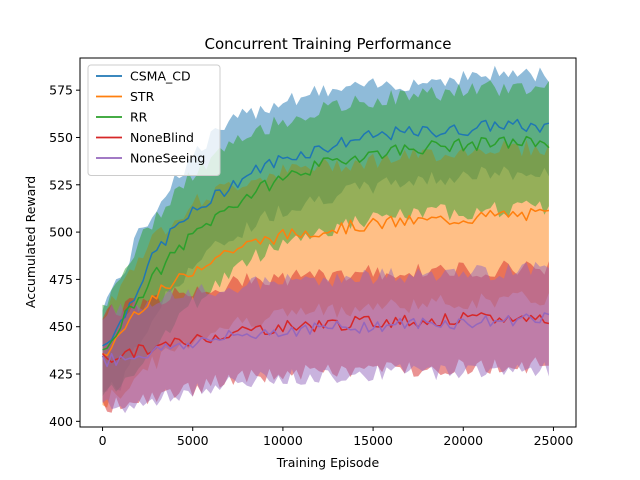 This screenshot has height=480, width=640. I want to click on y-tick-label: 550, so click(61, 137).